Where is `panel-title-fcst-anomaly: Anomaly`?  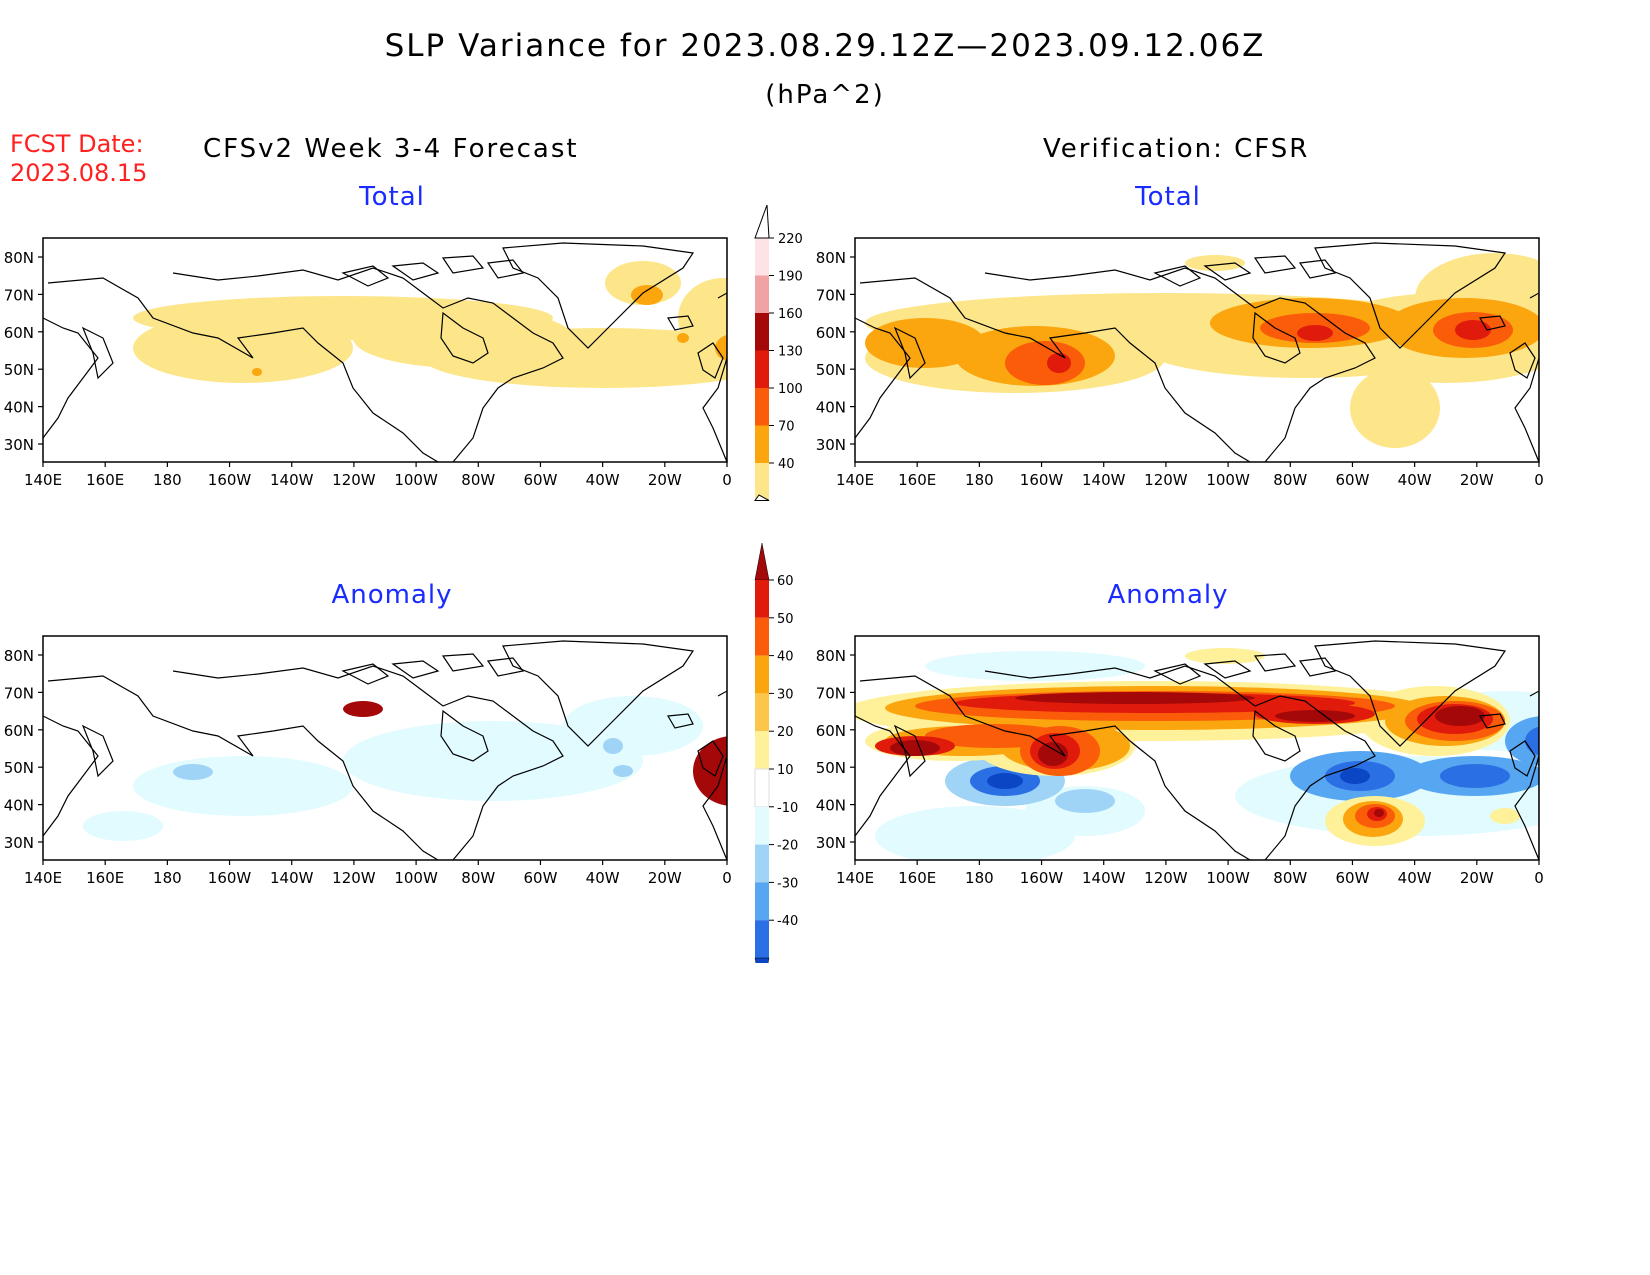
panel-title-fcst-anomaly: Anomaly is located at coordinates (392, 595).